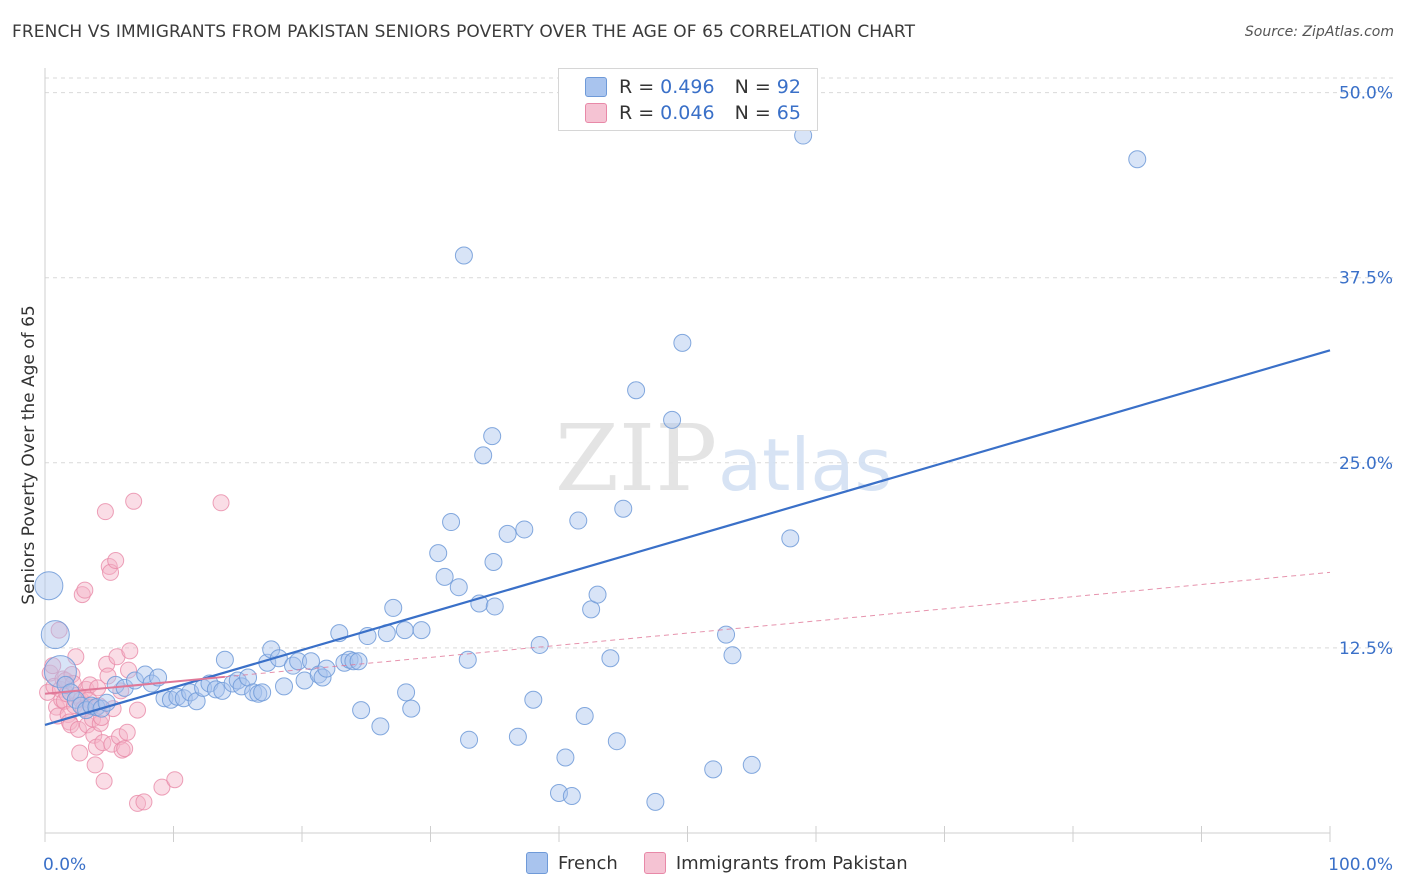 The width and height of the screenshot is (1406, 892). I want to click on x-tick-label-min: 0.0%, so click(64, 865).